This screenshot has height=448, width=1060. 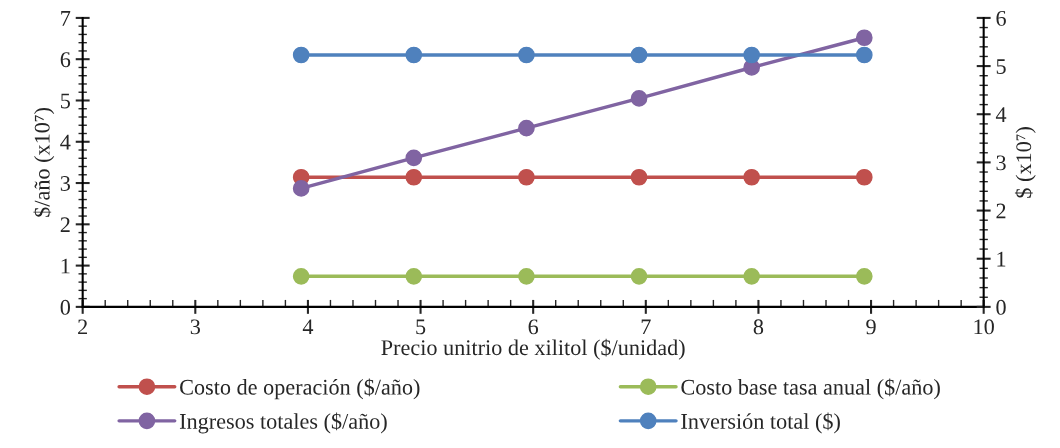 I want to click on x-tick-label: 8, so click(x=758, y=327).